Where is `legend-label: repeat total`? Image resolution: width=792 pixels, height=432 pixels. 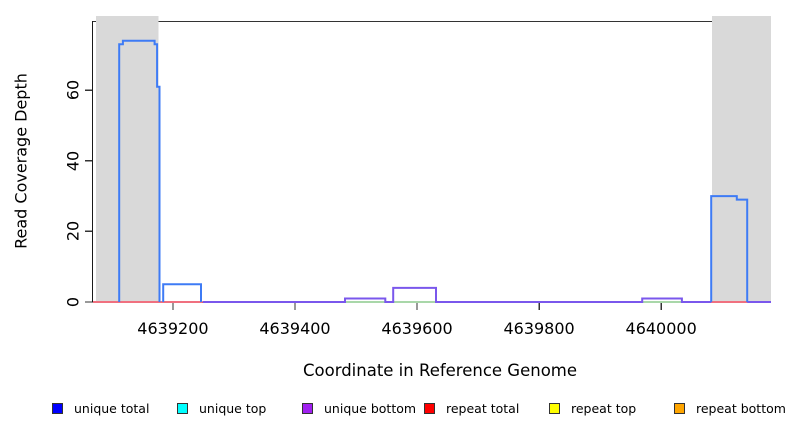 legend-label: repeat total is located at coordinates (483, 408).